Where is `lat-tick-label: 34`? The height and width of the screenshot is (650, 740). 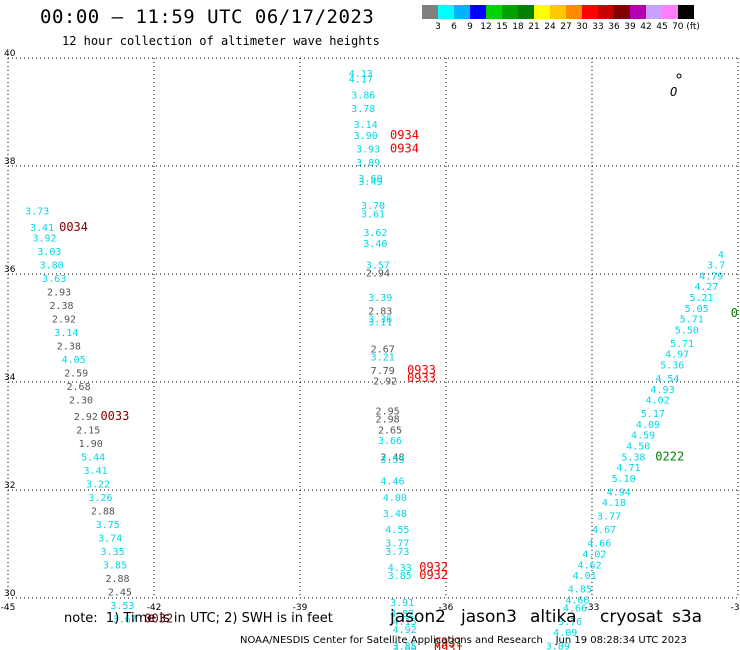
lat-tick-label: 34 is located at coordinates (10, 378).